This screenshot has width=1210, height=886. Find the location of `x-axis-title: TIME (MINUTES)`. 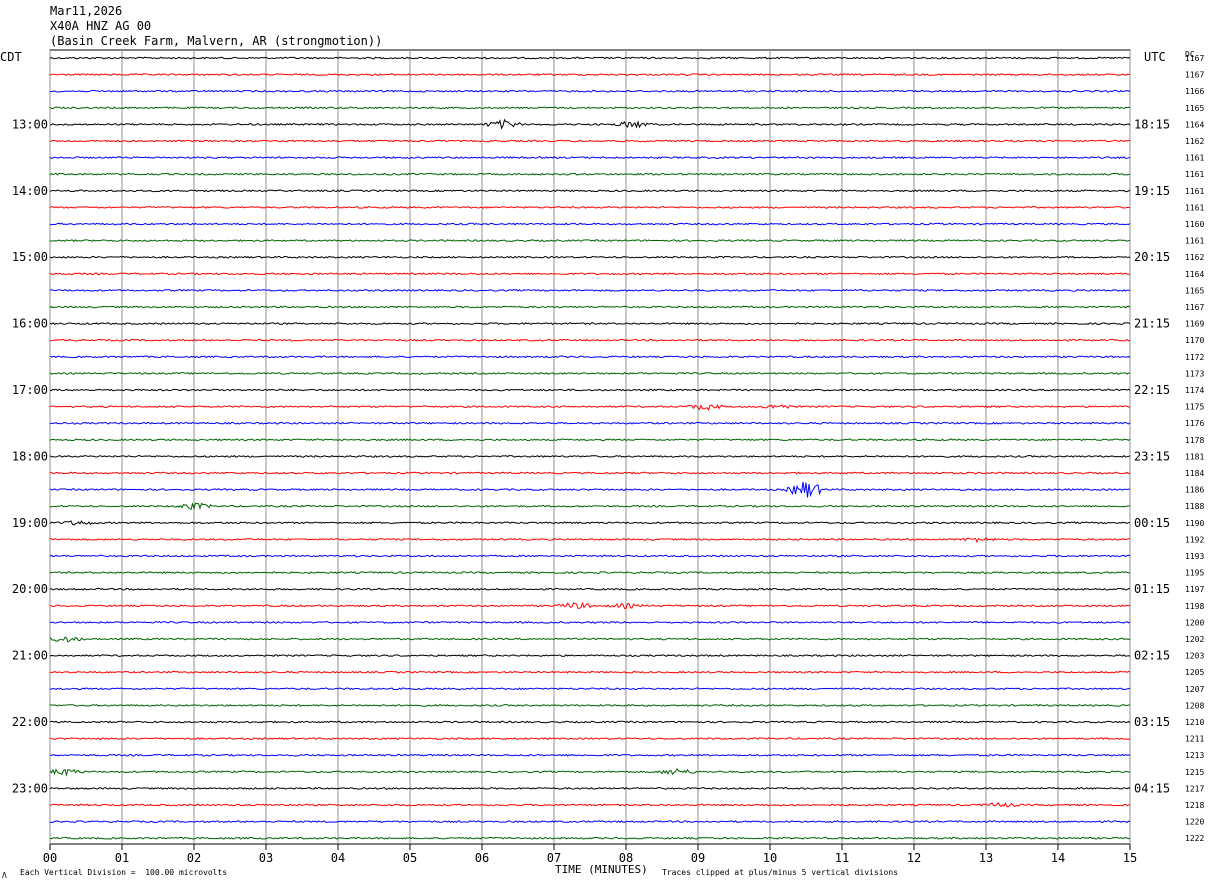

x-axis-title: TIME (MINUTES) is located at coordinates (601, 869).